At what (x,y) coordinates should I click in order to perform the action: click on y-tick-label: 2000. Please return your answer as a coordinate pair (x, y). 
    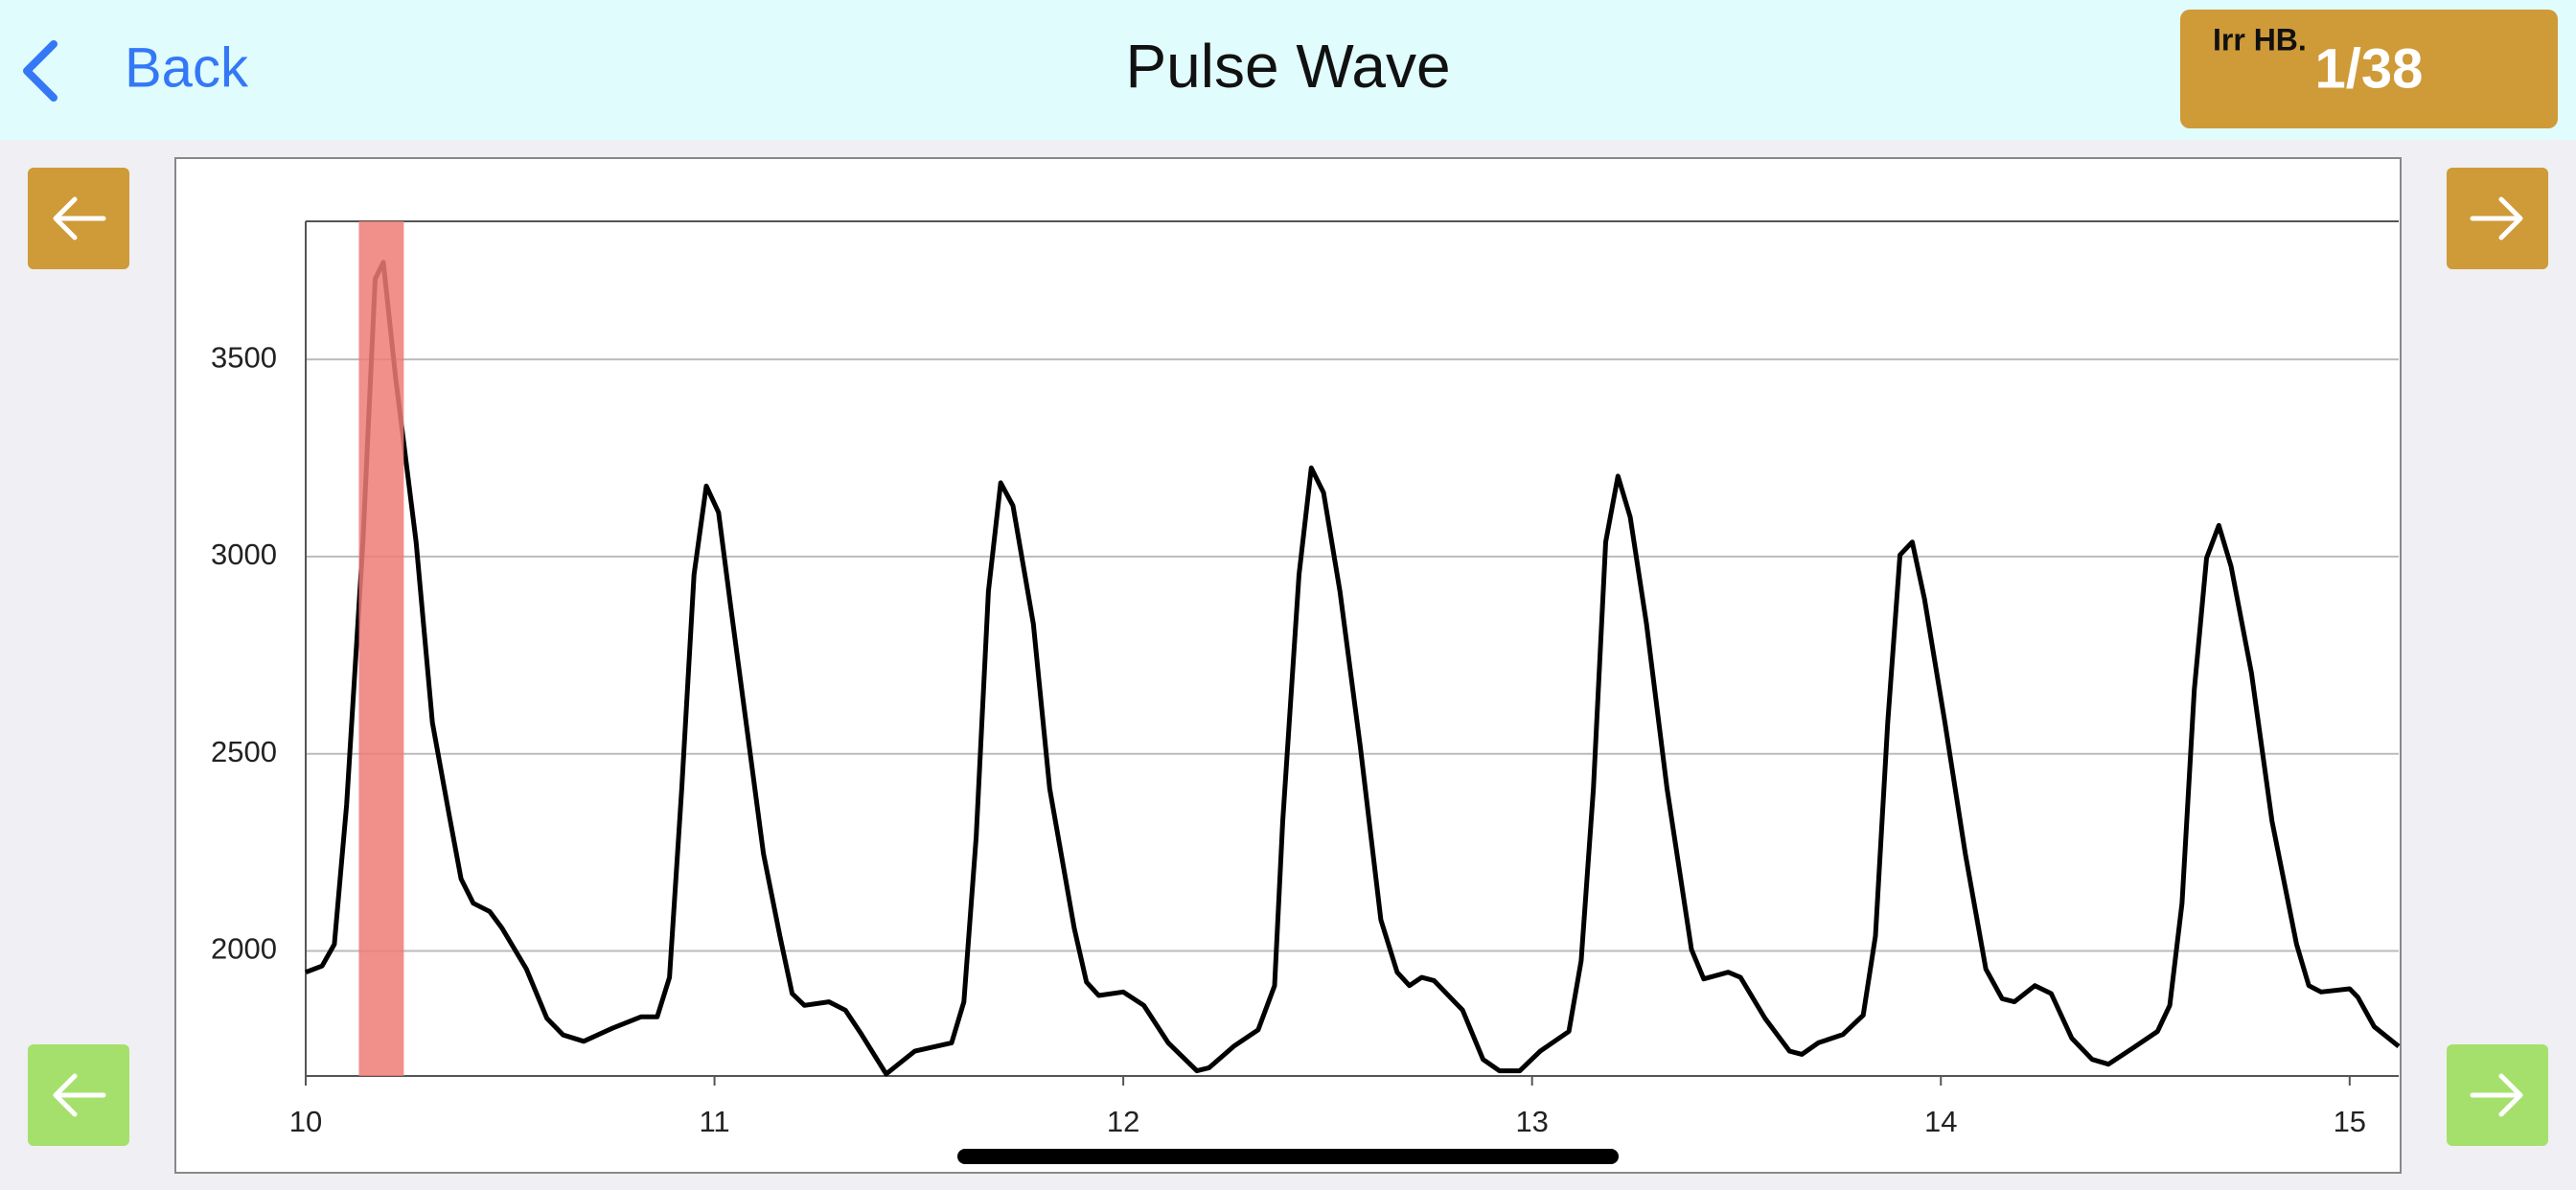
    Looking at the image, I should click on (244, 949).